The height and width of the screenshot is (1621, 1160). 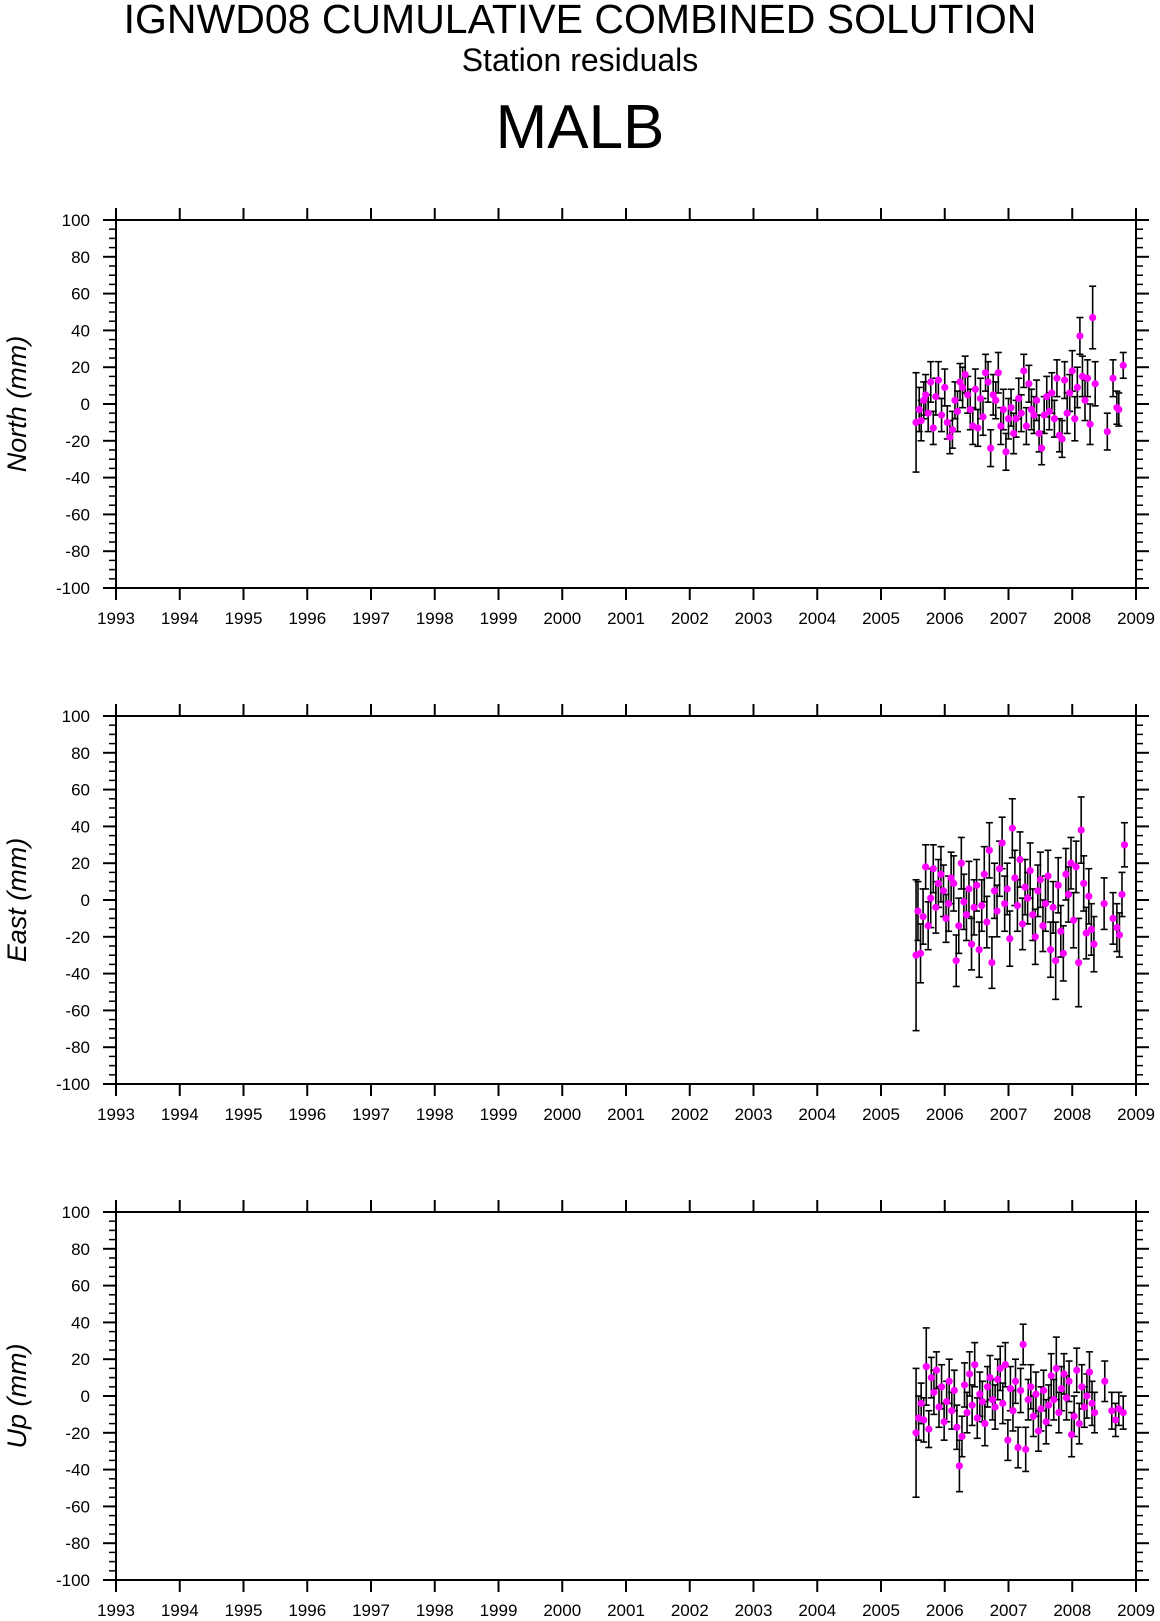 What do you see at coordinates (435, 1114) in the screenshot?
I see `x-tick-label: 1998` at bounding box center [435, 1114].